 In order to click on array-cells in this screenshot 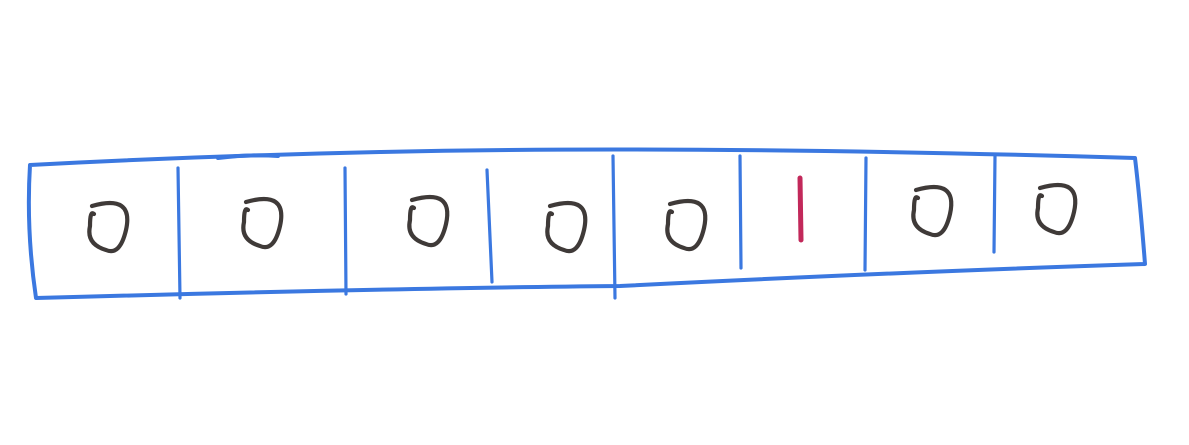, I will do `click(582, 214)`.